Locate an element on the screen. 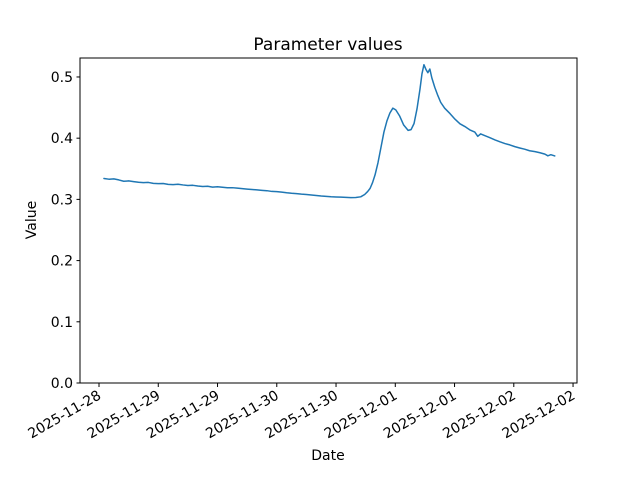 This screenshot has width=640, height=480. y-tick-label: 0.5 is located at coordinates (62, 78).